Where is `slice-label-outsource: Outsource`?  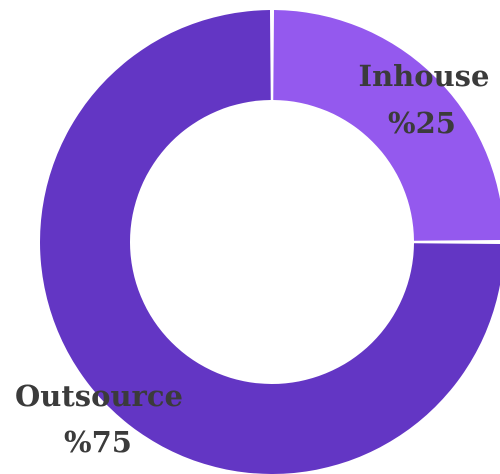
slice-label-outsource: Outsource is located at coordinates (99, 396).